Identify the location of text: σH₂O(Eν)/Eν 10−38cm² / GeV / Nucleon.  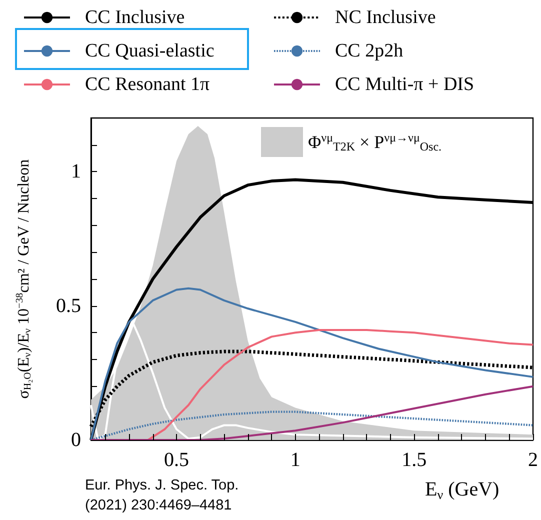
(24, 279).